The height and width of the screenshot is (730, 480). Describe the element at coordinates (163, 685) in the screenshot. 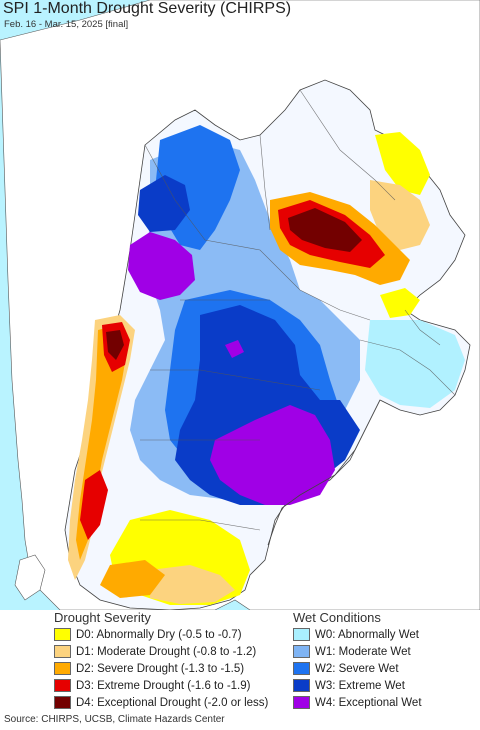

I see `legend-label-d3: D3: Extreme Drought (-1.6 to -1.9)` at that location.